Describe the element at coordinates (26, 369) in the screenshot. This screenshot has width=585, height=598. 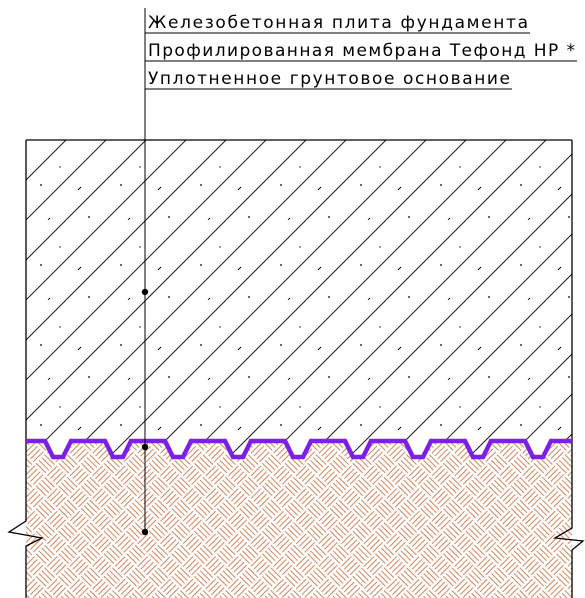
I see `left-edge-break-line` at that location.